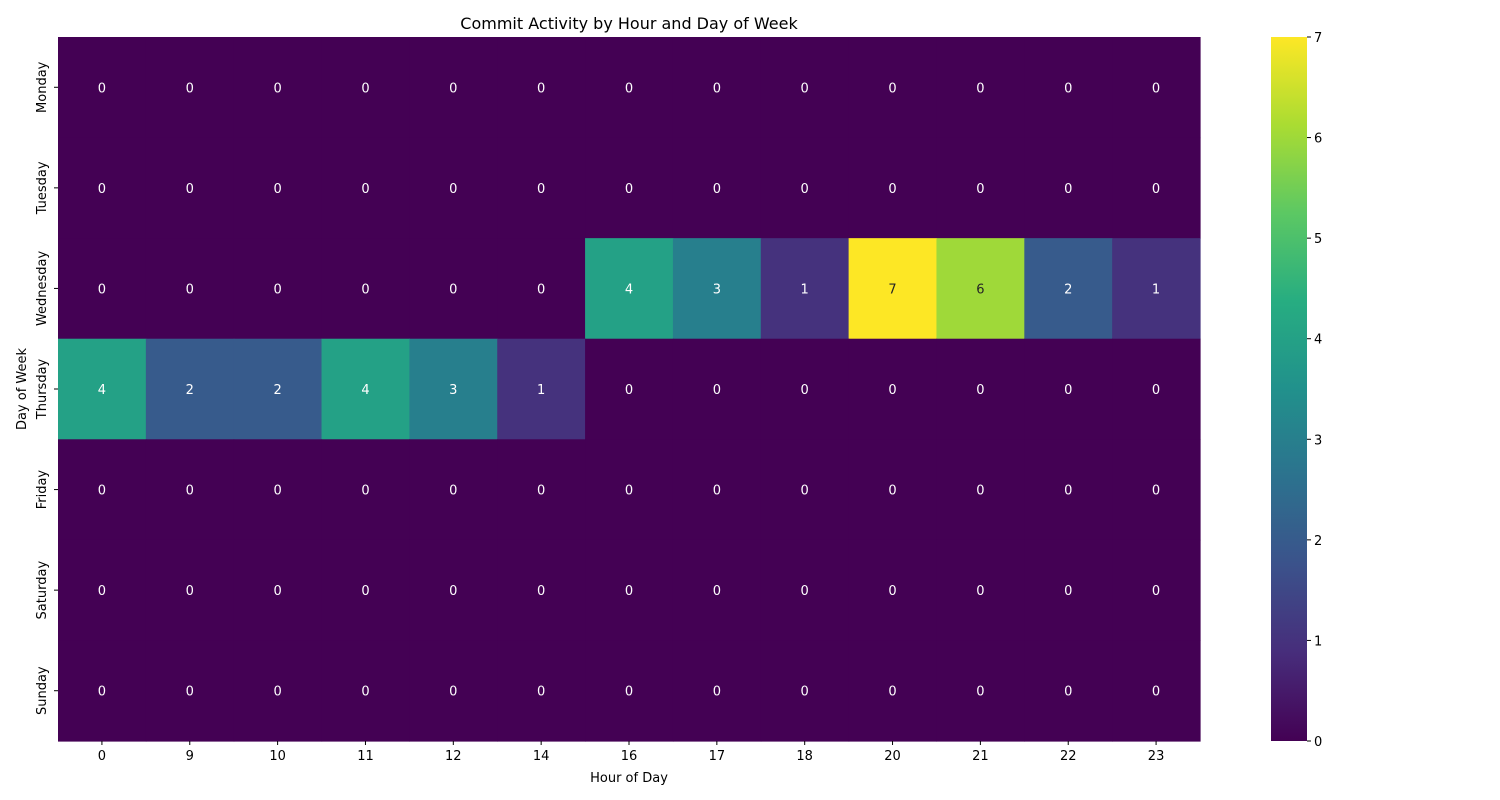 The image size is (1500, 800). Describe the element at coordinates (1318, 742) in the screenshot. I see `colorbar-tick-label: 0` at that location.